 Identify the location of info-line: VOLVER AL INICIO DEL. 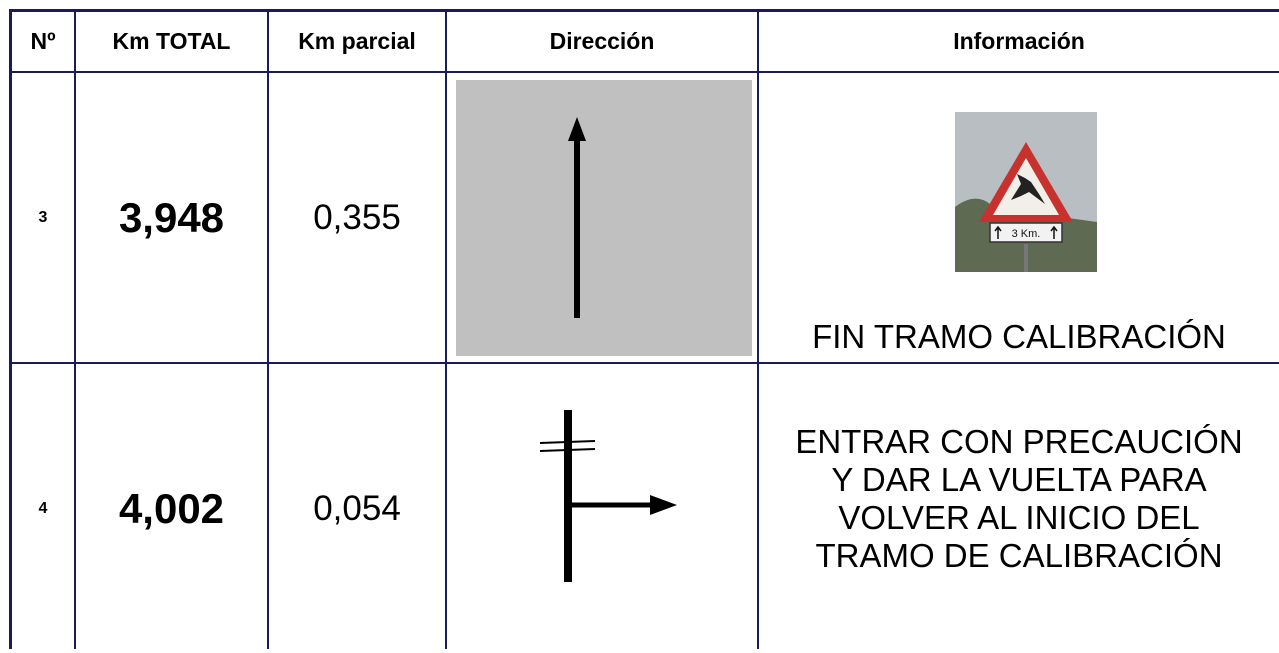
(1019, 517).